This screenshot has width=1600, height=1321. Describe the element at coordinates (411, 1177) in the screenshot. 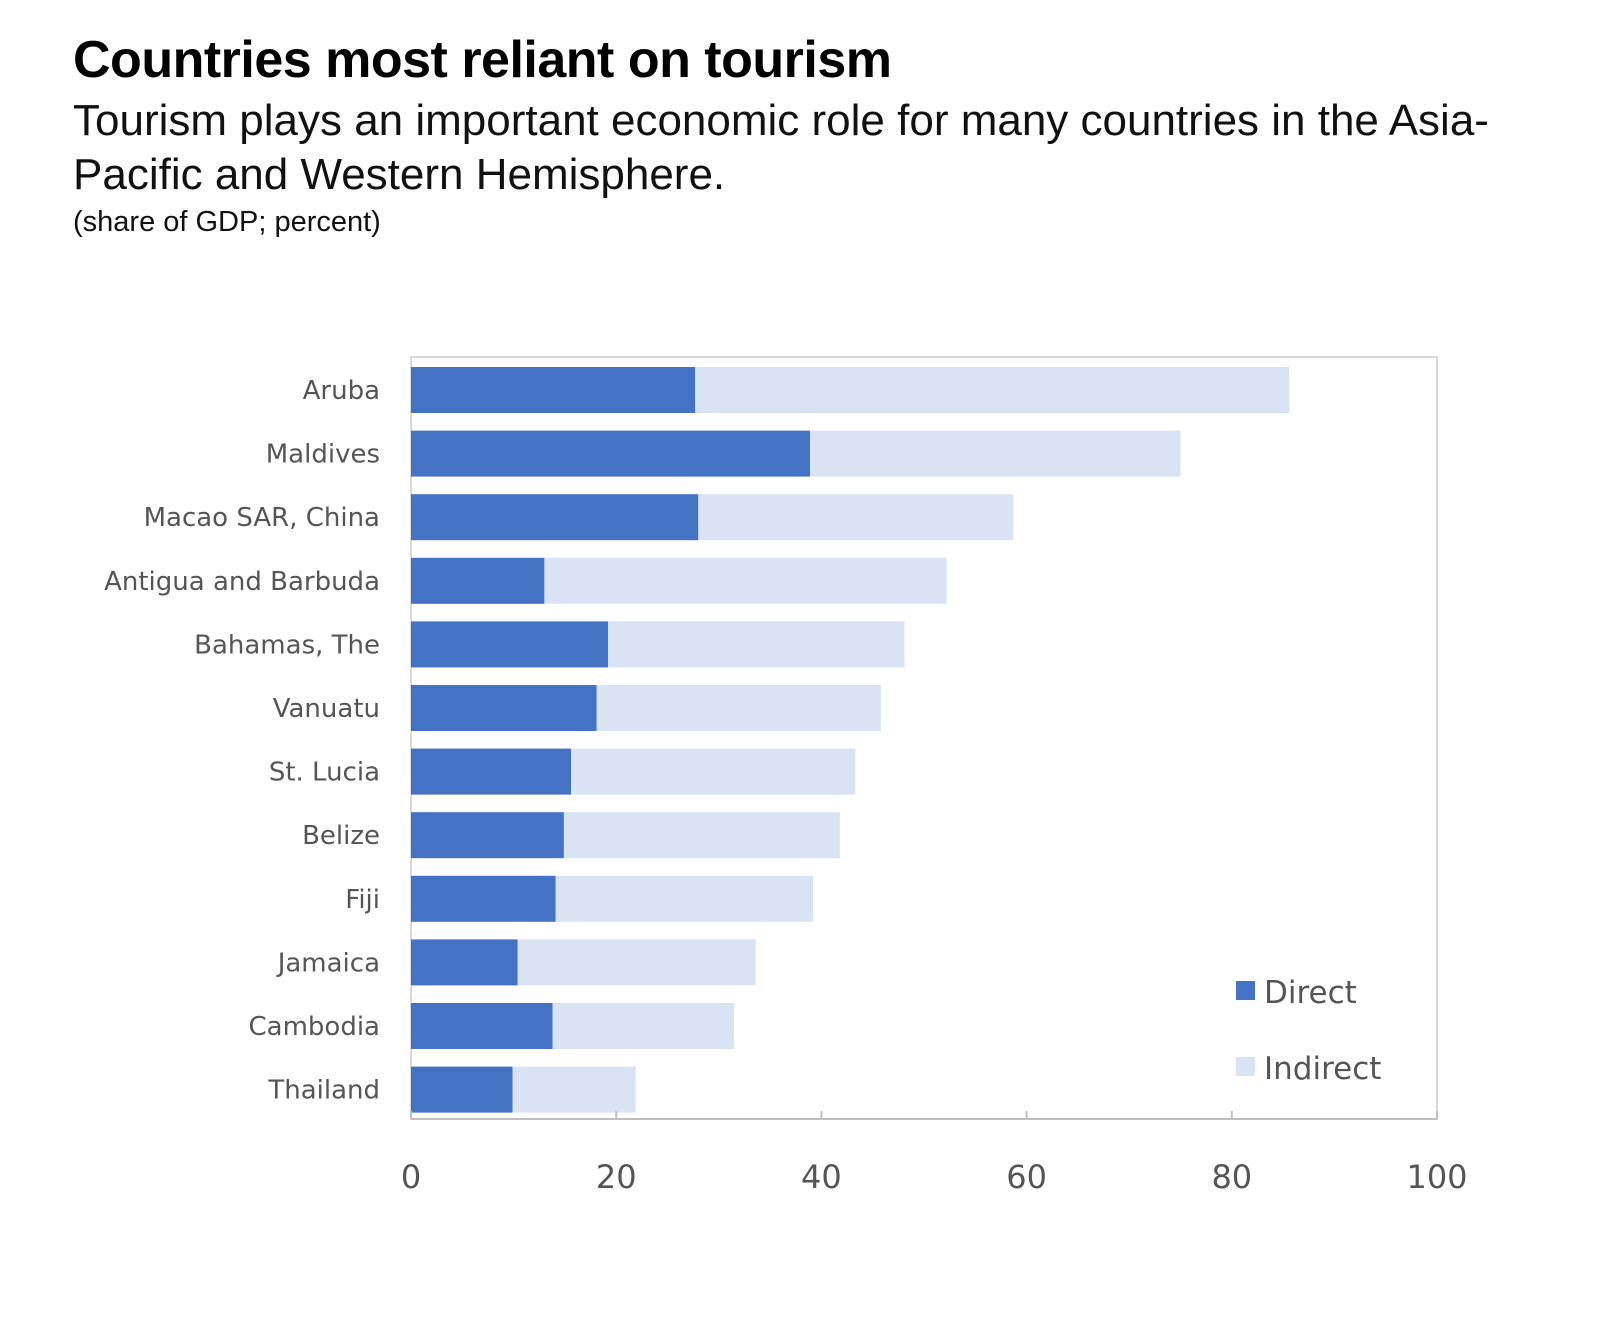

I see `x-tick-label: 0` at that location.